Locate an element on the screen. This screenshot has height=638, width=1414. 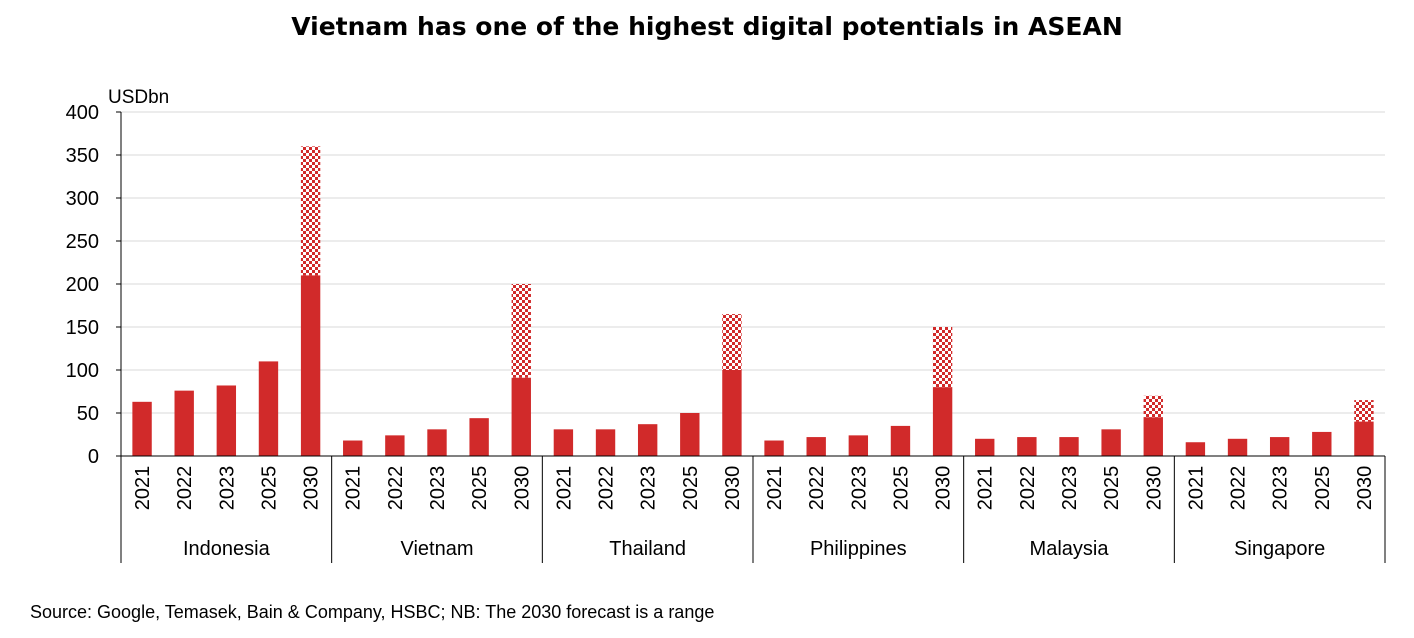
y-tick-label: 200 is located at coordinates (82, 285).